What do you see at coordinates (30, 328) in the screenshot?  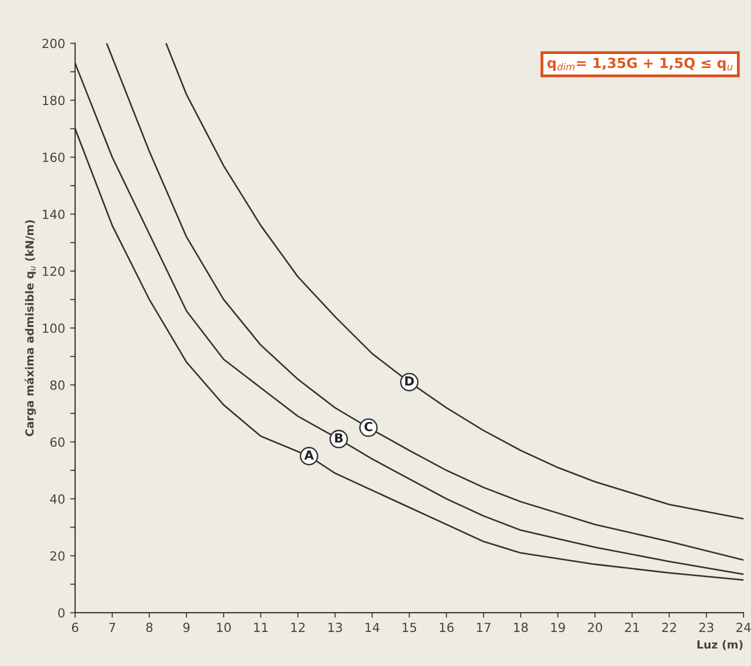 I see `y-axis-title: Carga máxima admisible q$_{u}$ (kN/m)` at bounding box center [30, 328].